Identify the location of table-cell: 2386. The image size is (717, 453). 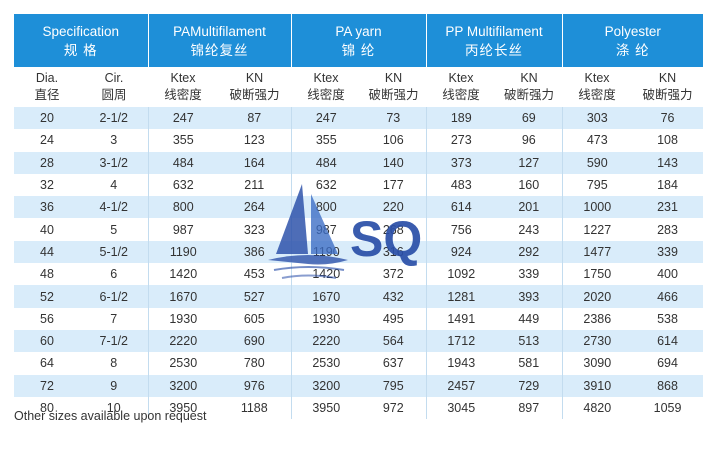
(597, 318).